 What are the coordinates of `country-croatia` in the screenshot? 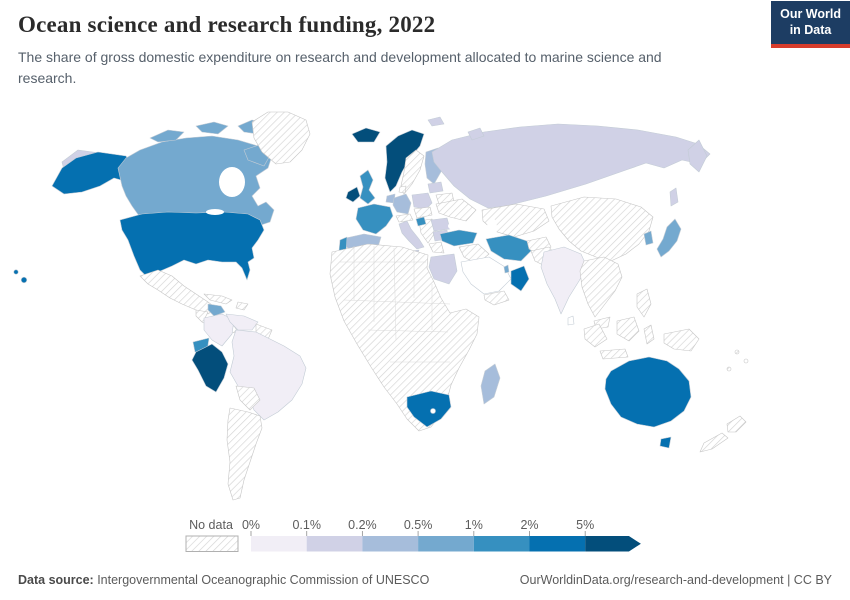 It's located at (421, 221).